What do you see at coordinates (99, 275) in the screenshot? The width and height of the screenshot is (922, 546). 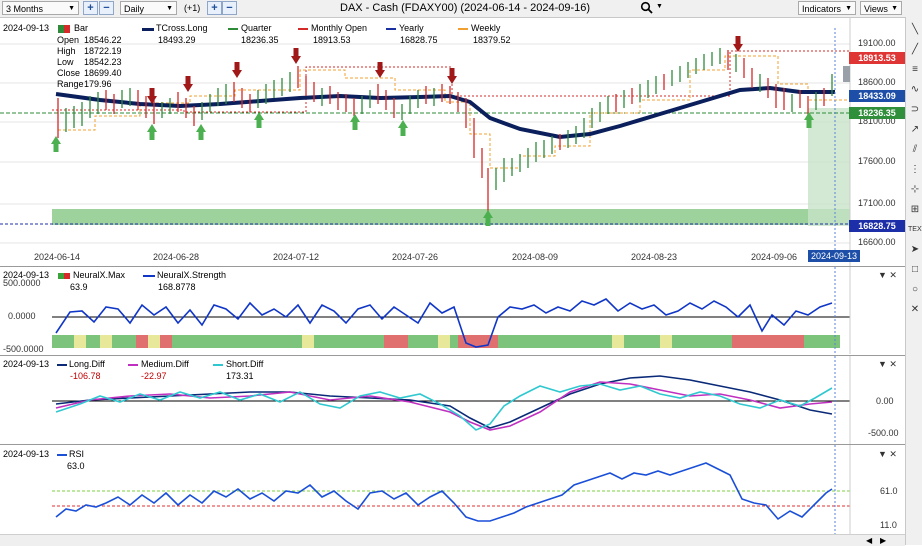 I see `neural-max-label: NeuralX.Max` at bounding box center [99, 275].